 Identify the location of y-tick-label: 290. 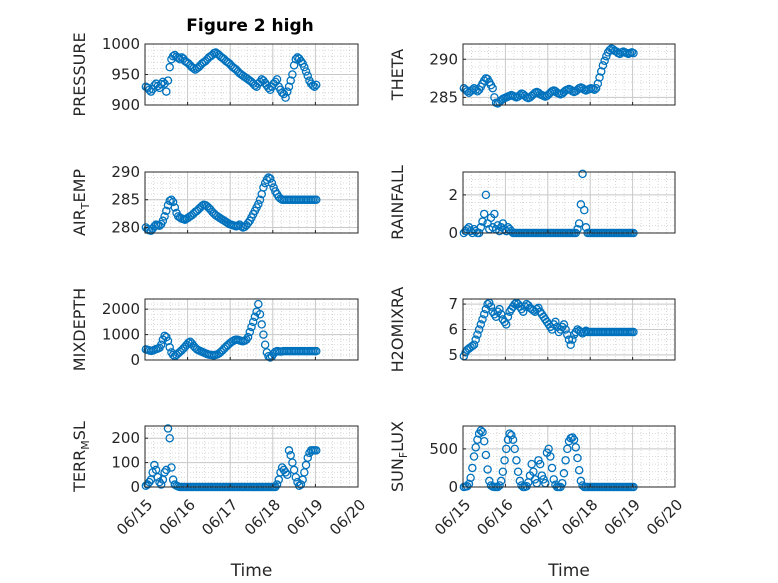
(125, 172).